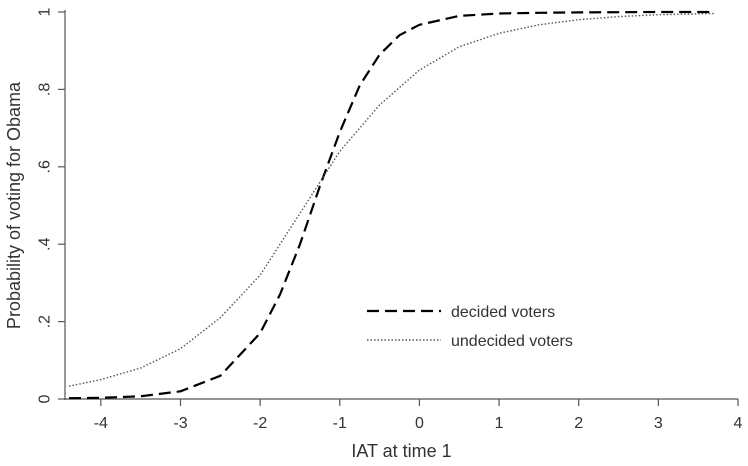  What do you see at coordinates (45, 321) in the screenshot?
I see `y-tick-label: .2` at bounding box center [45, 321].